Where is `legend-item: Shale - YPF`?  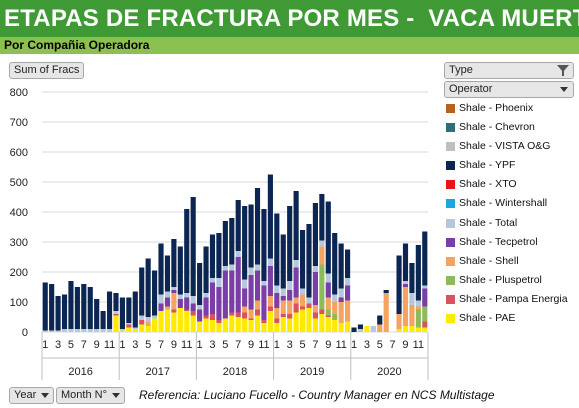
legend-item: Shale - YPF is located at coordinates (512, 165).